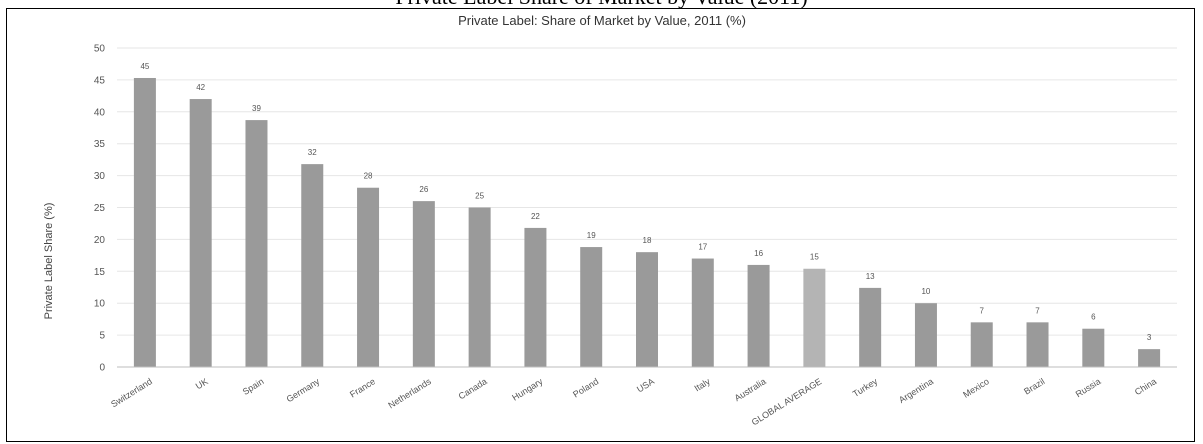 This screenshot has height=444, width=1203. I want to click on x-tick-label: Turkey, so click(865, 387).